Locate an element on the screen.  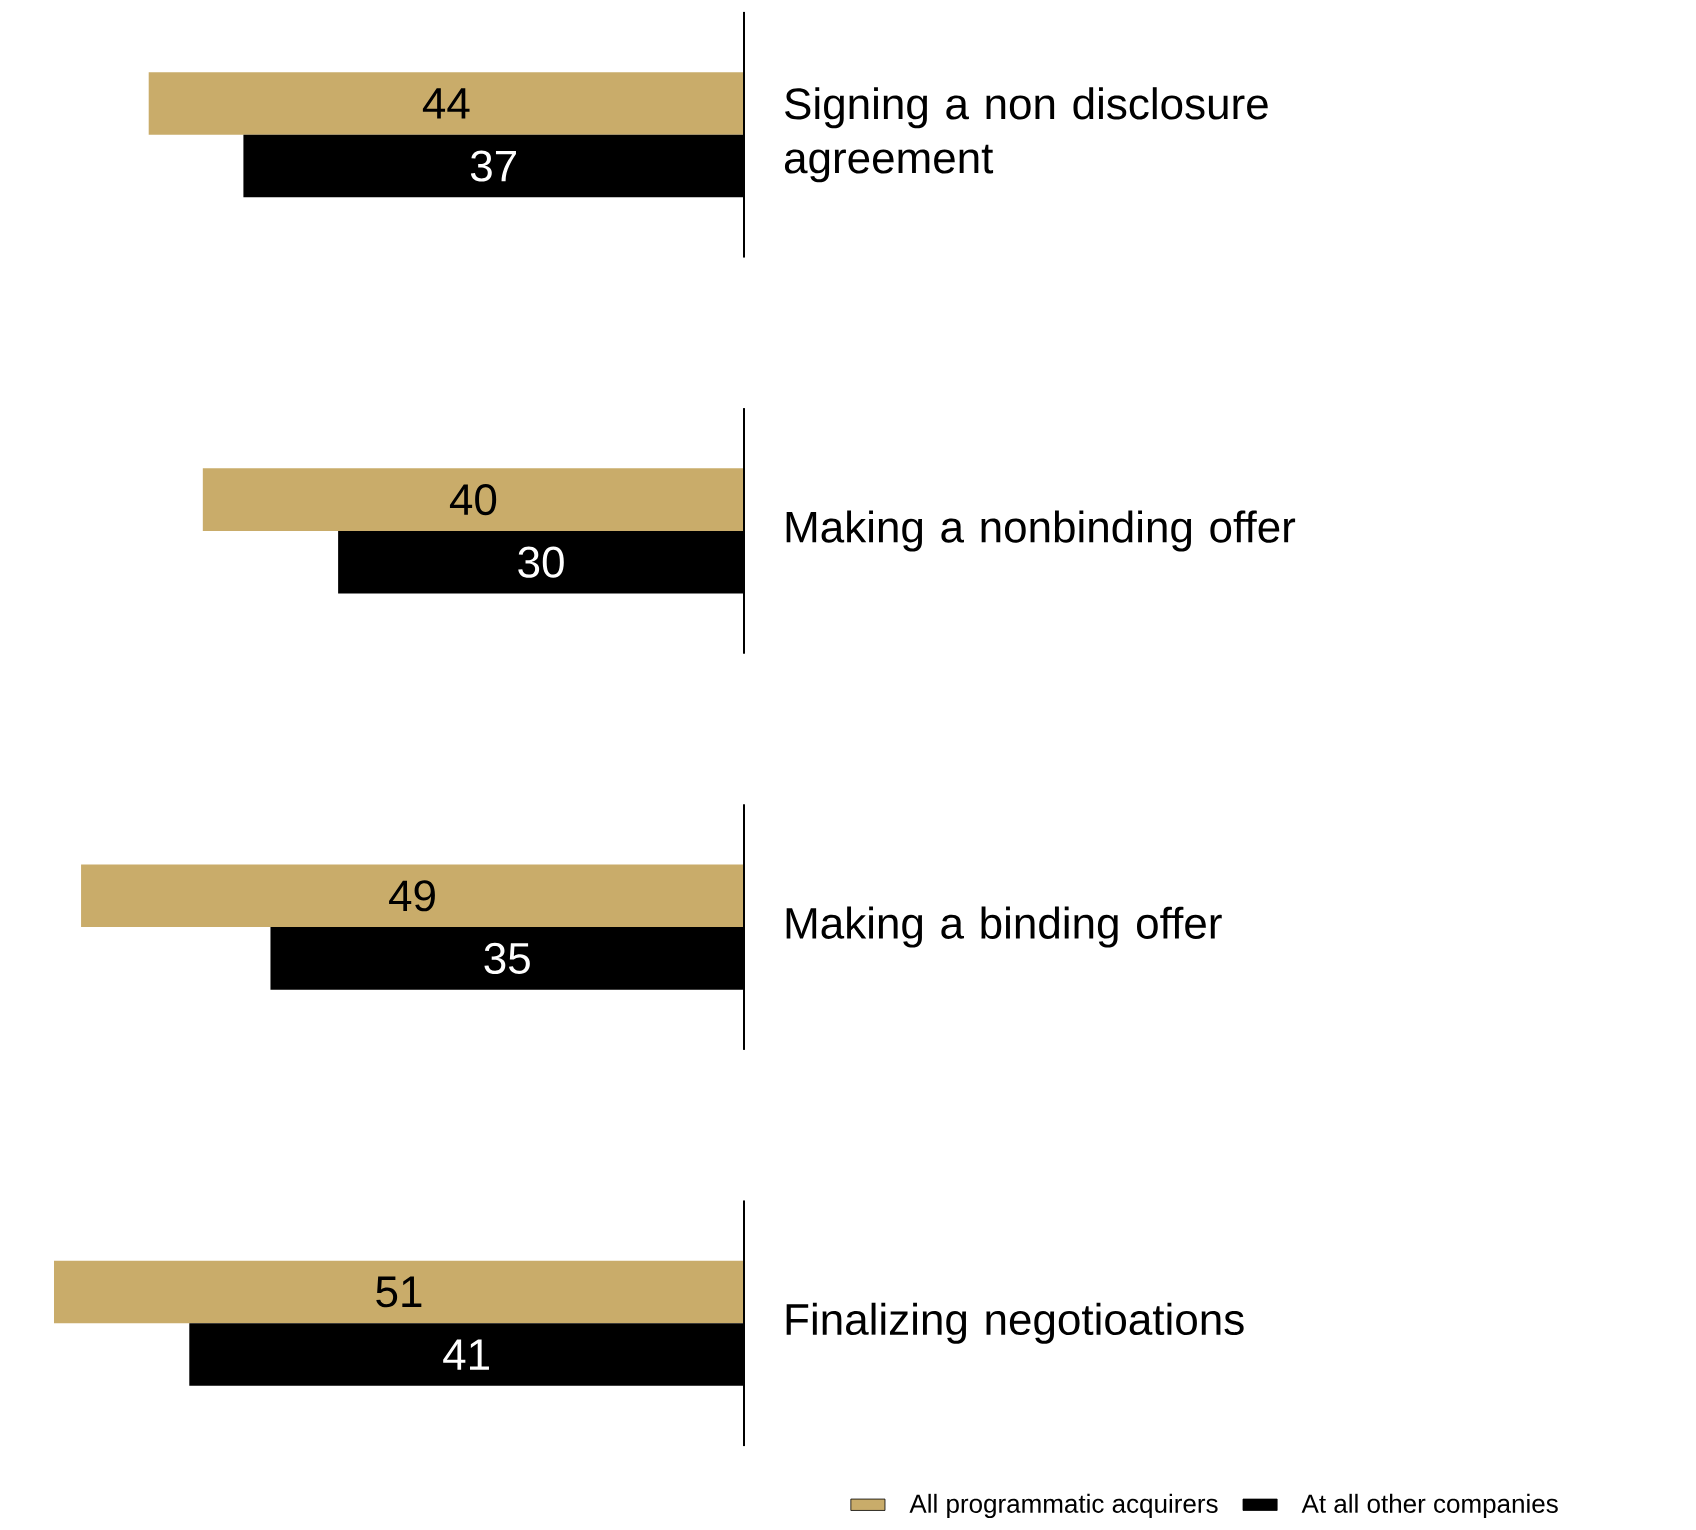
legend-label: All programmatic acquirers is located at coordinates (1063, 1506).